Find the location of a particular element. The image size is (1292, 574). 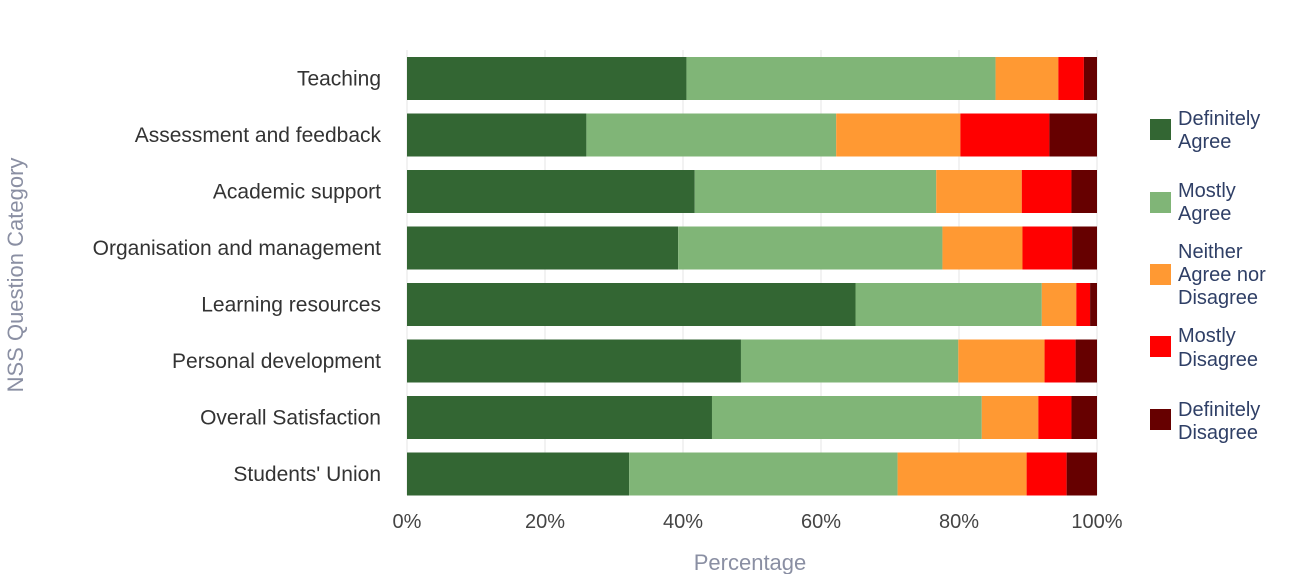

legend-label: Neither is located at coordinates (1210, 252).